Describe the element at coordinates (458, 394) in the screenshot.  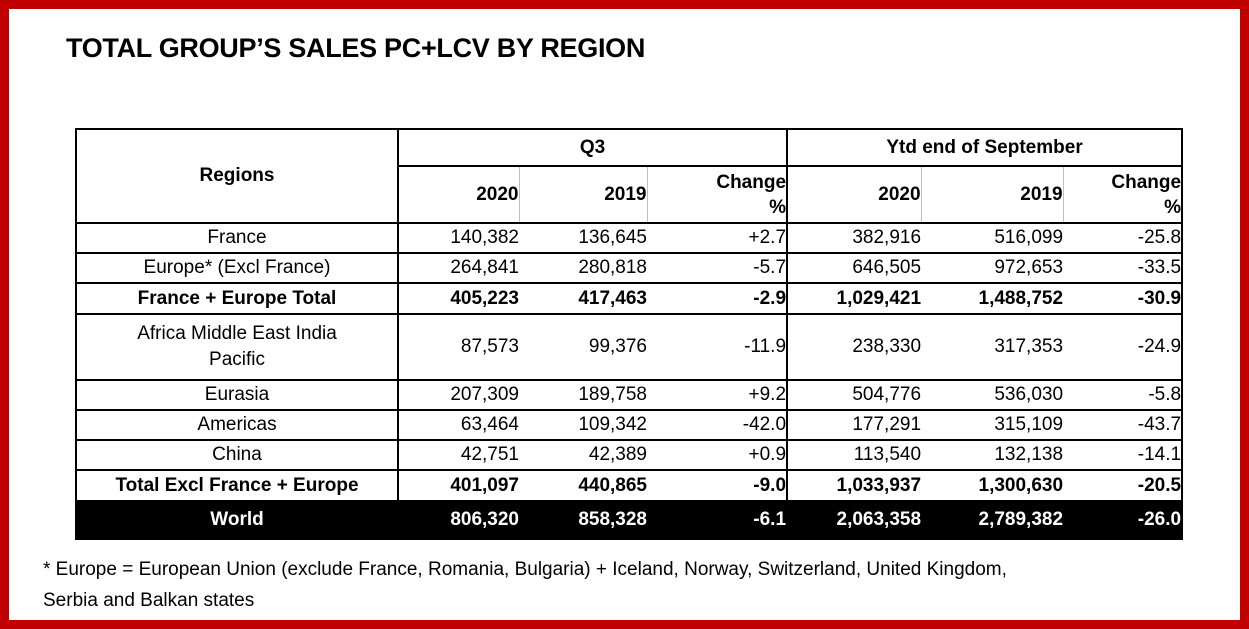
I see `q3-2020-cell: 207,309` at that location.